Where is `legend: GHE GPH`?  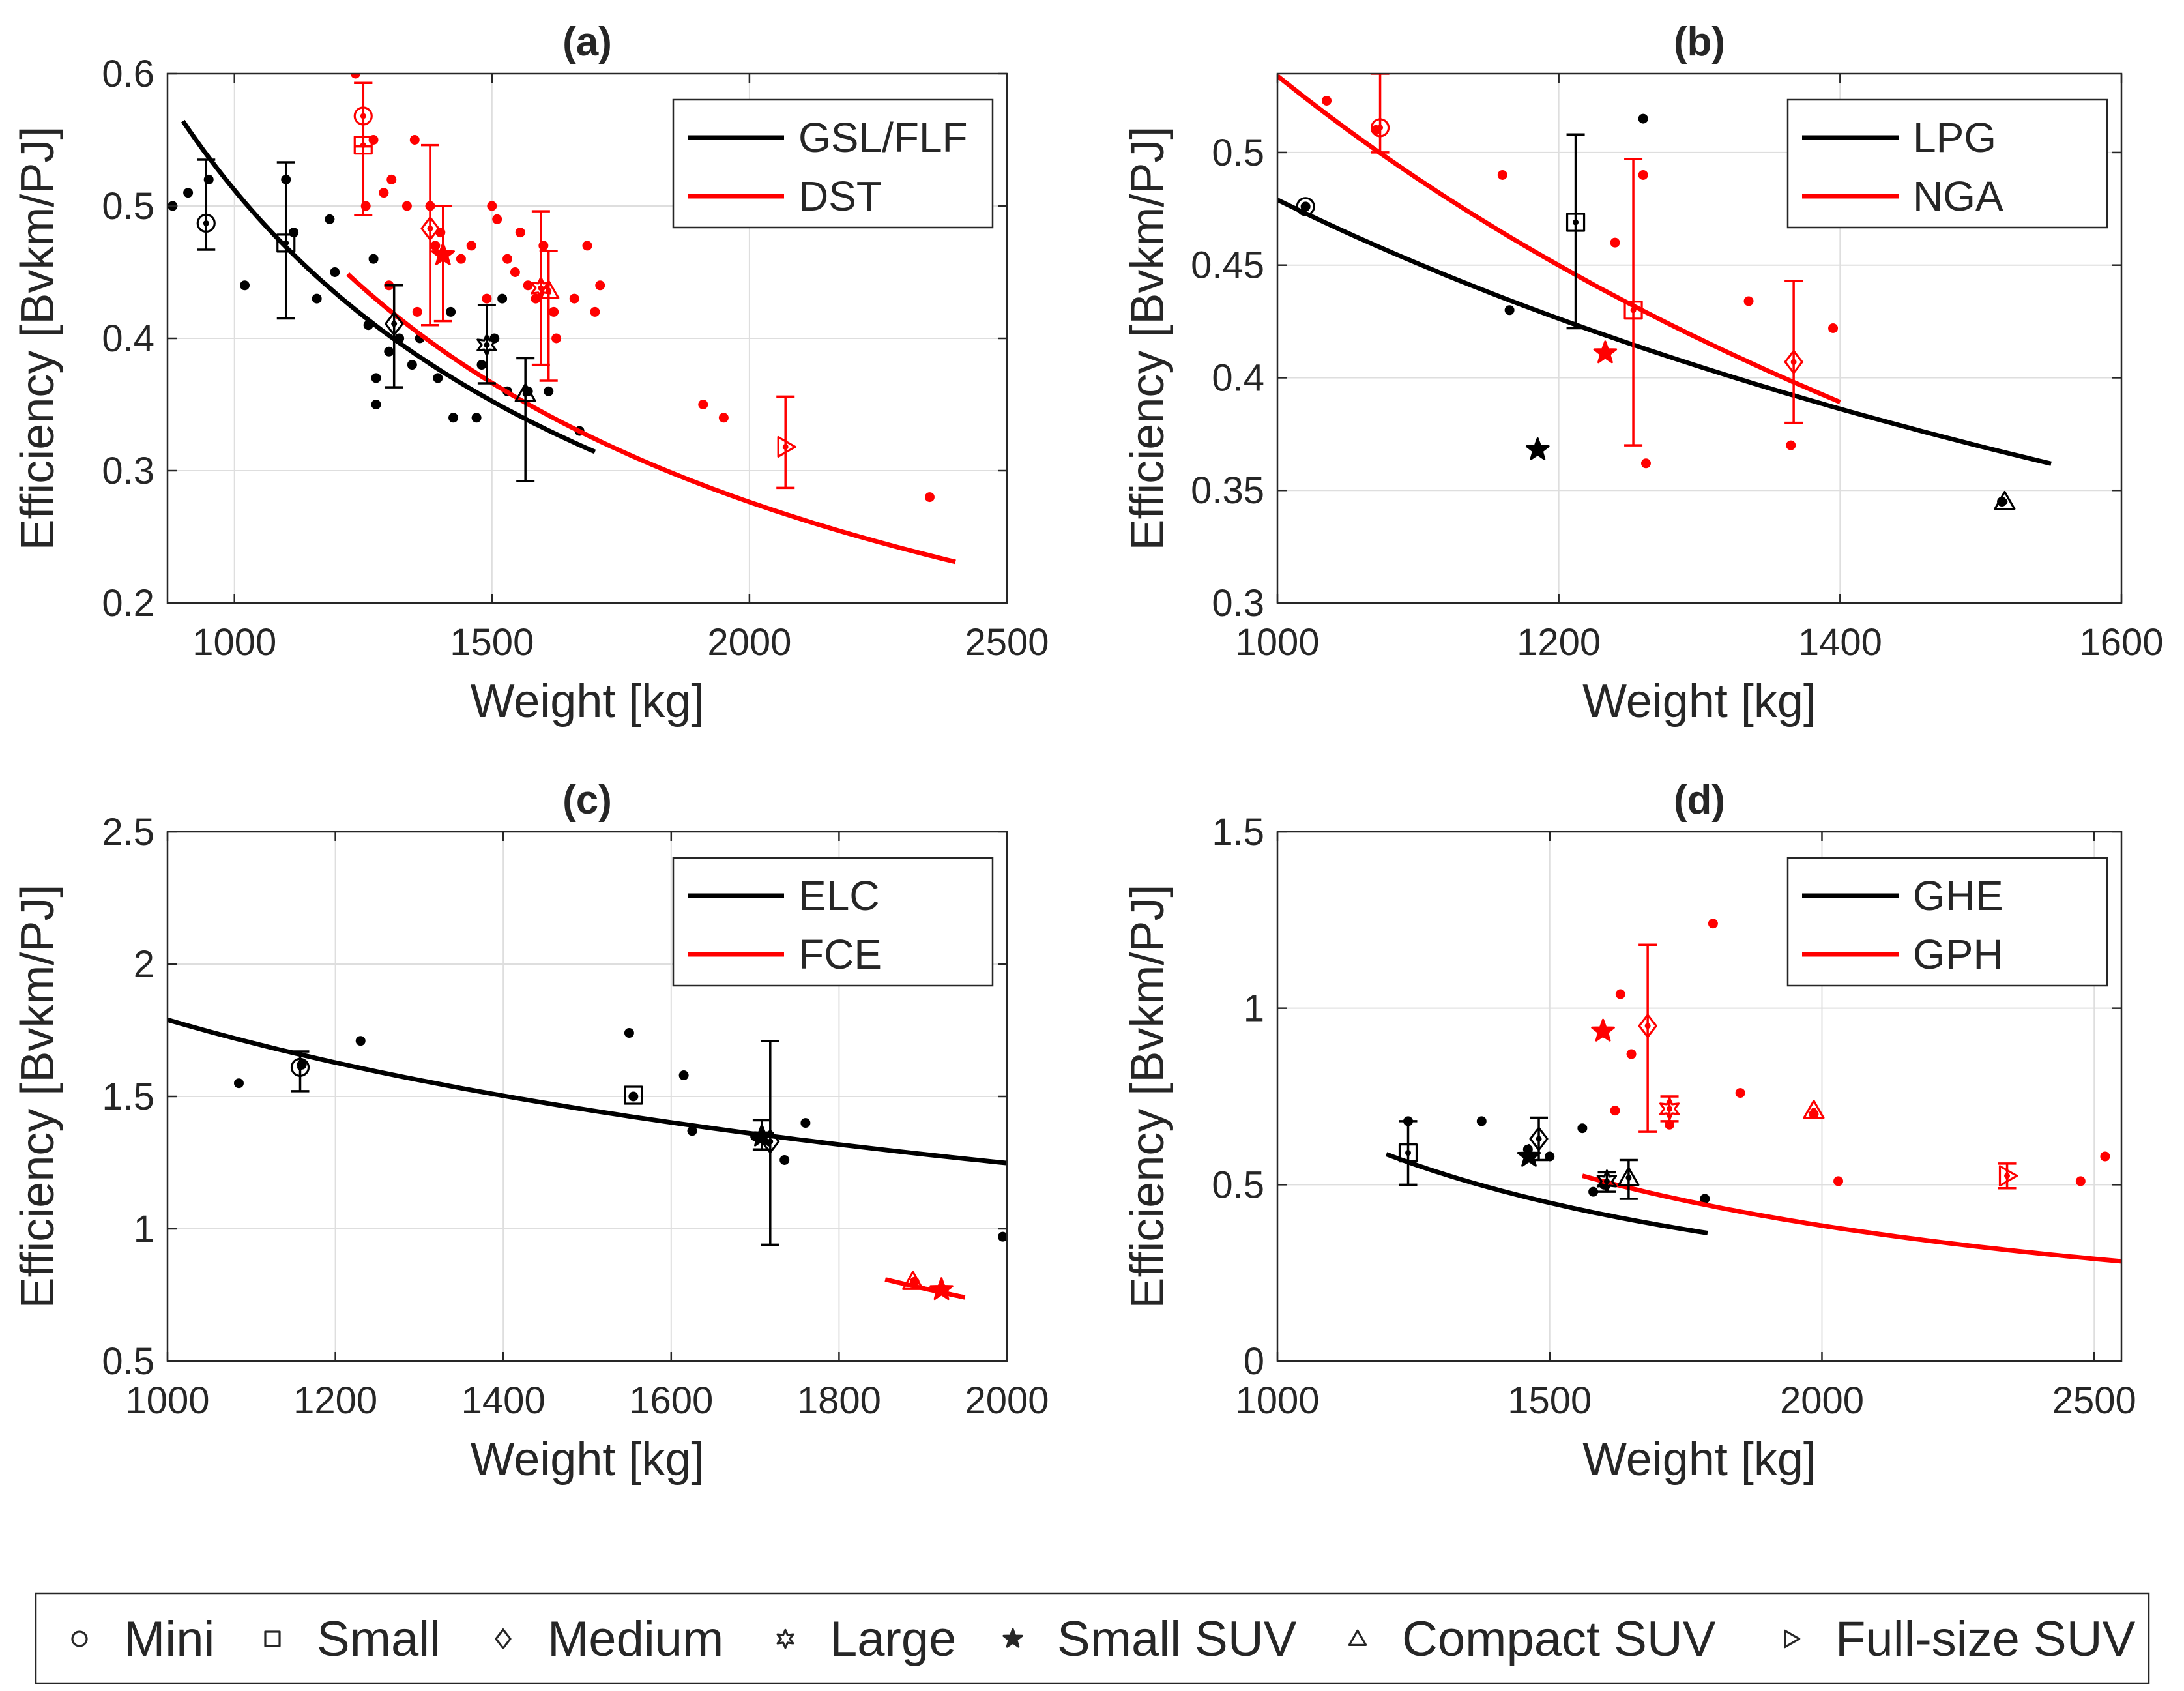 legend: GHE GPH is located at coordinates (1947, 922).